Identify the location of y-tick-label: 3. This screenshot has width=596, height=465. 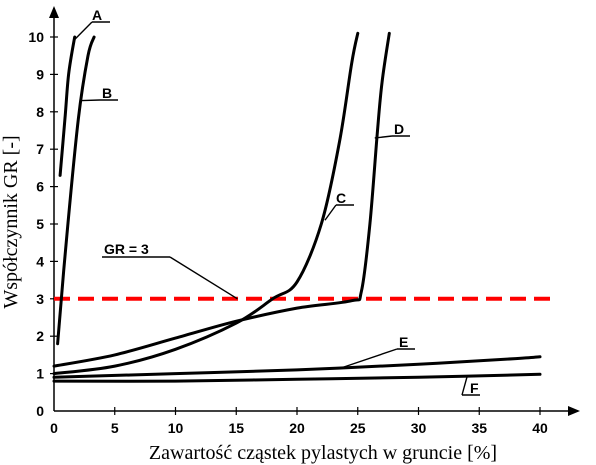
(40, 299).